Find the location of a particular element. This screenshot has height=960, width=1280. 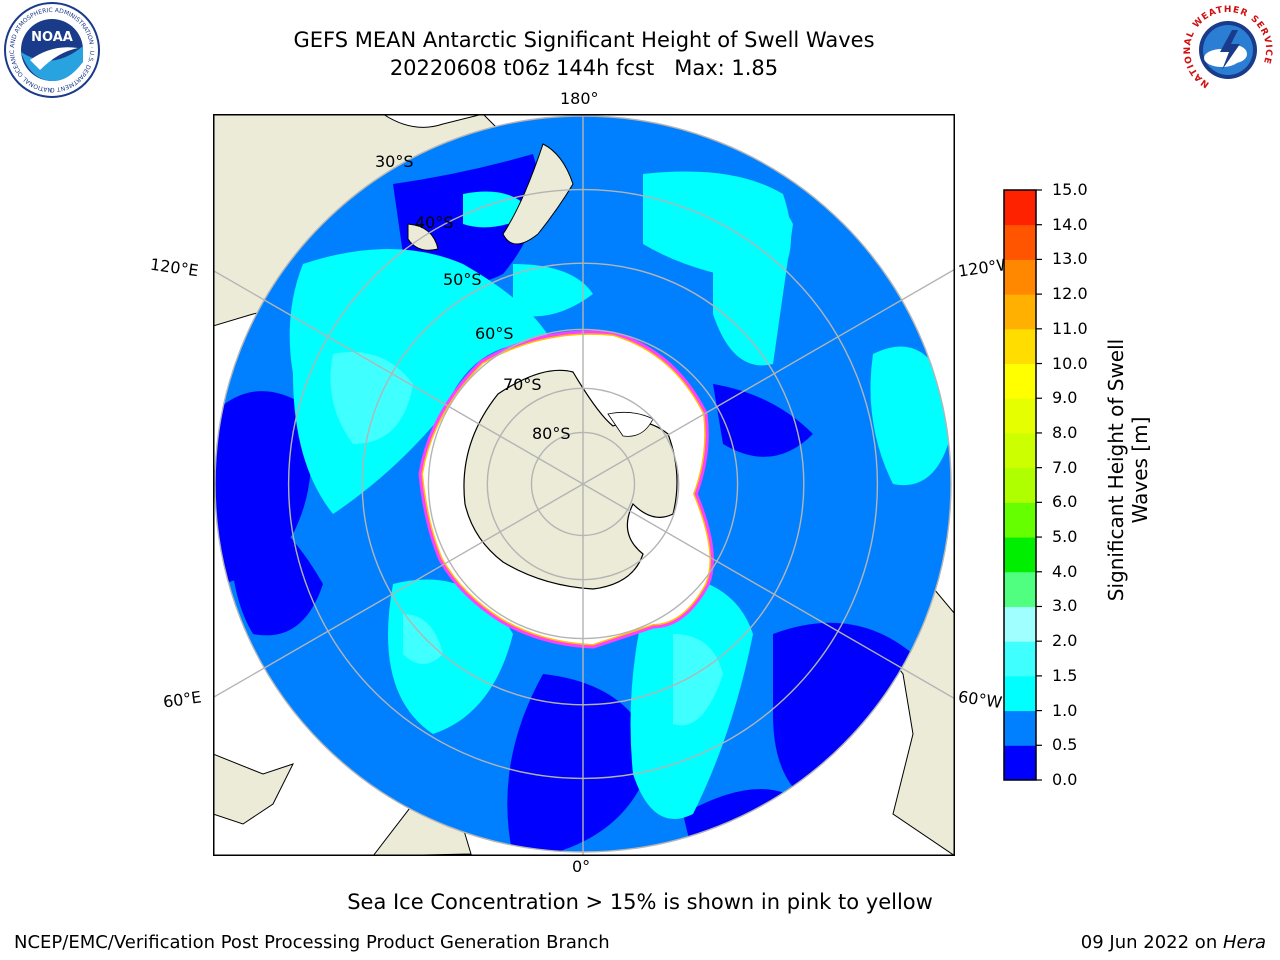

colorbar-tick-label: 4.0 is located at coordinates (1065, 571).